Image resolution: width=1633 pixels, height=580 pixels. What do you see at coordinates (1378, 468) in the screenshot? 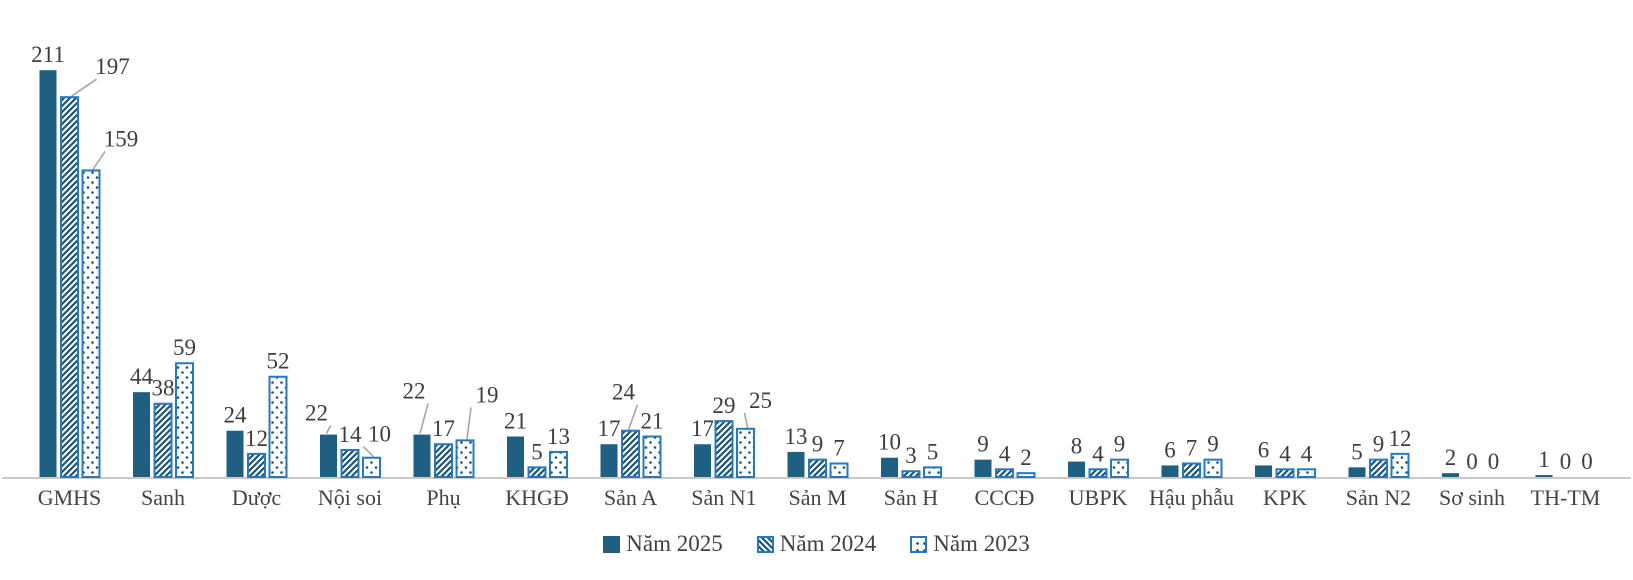
I see `bar-s1-Sản N2` at bounding box center [1378, 468].